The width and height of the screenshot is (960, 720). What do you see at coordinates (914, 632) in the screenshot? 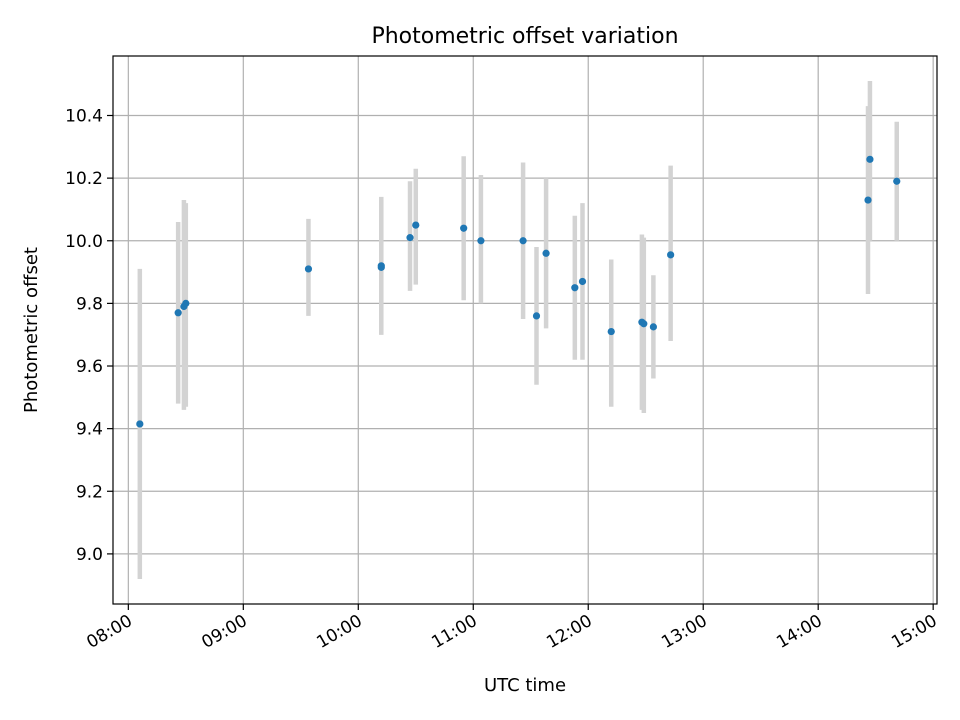
I see `x-tick-label: 15:00` at bounding box center [914, 632].